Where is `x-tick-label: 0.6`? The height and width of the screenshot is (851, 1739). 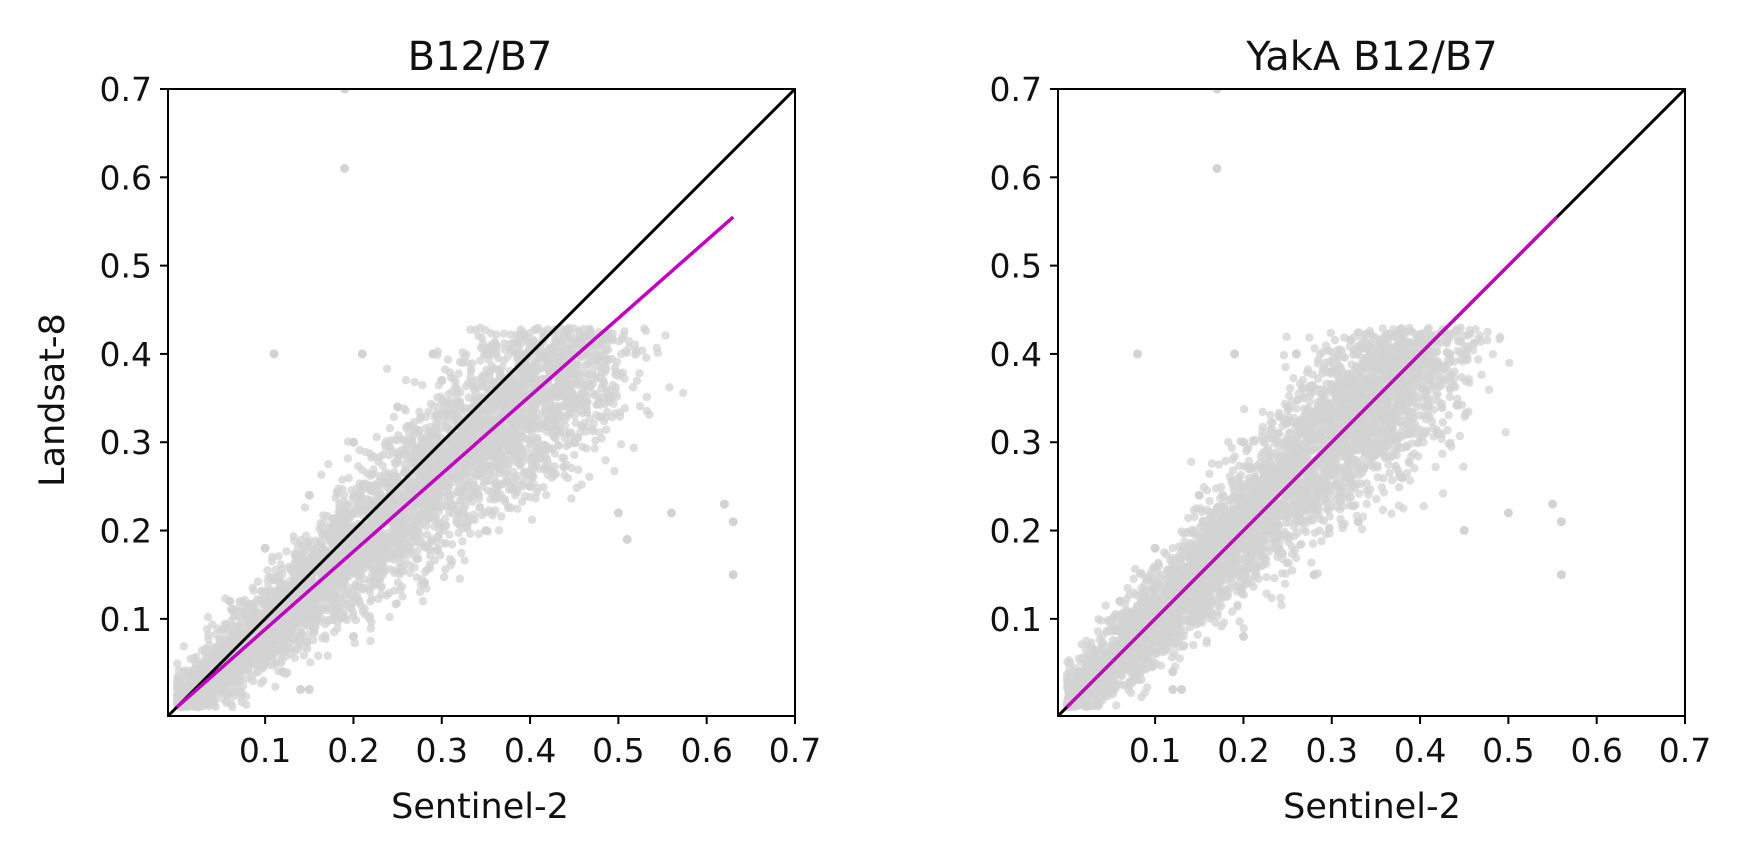 x-tick-label: 0.6 is located at coordinates (706, 750).